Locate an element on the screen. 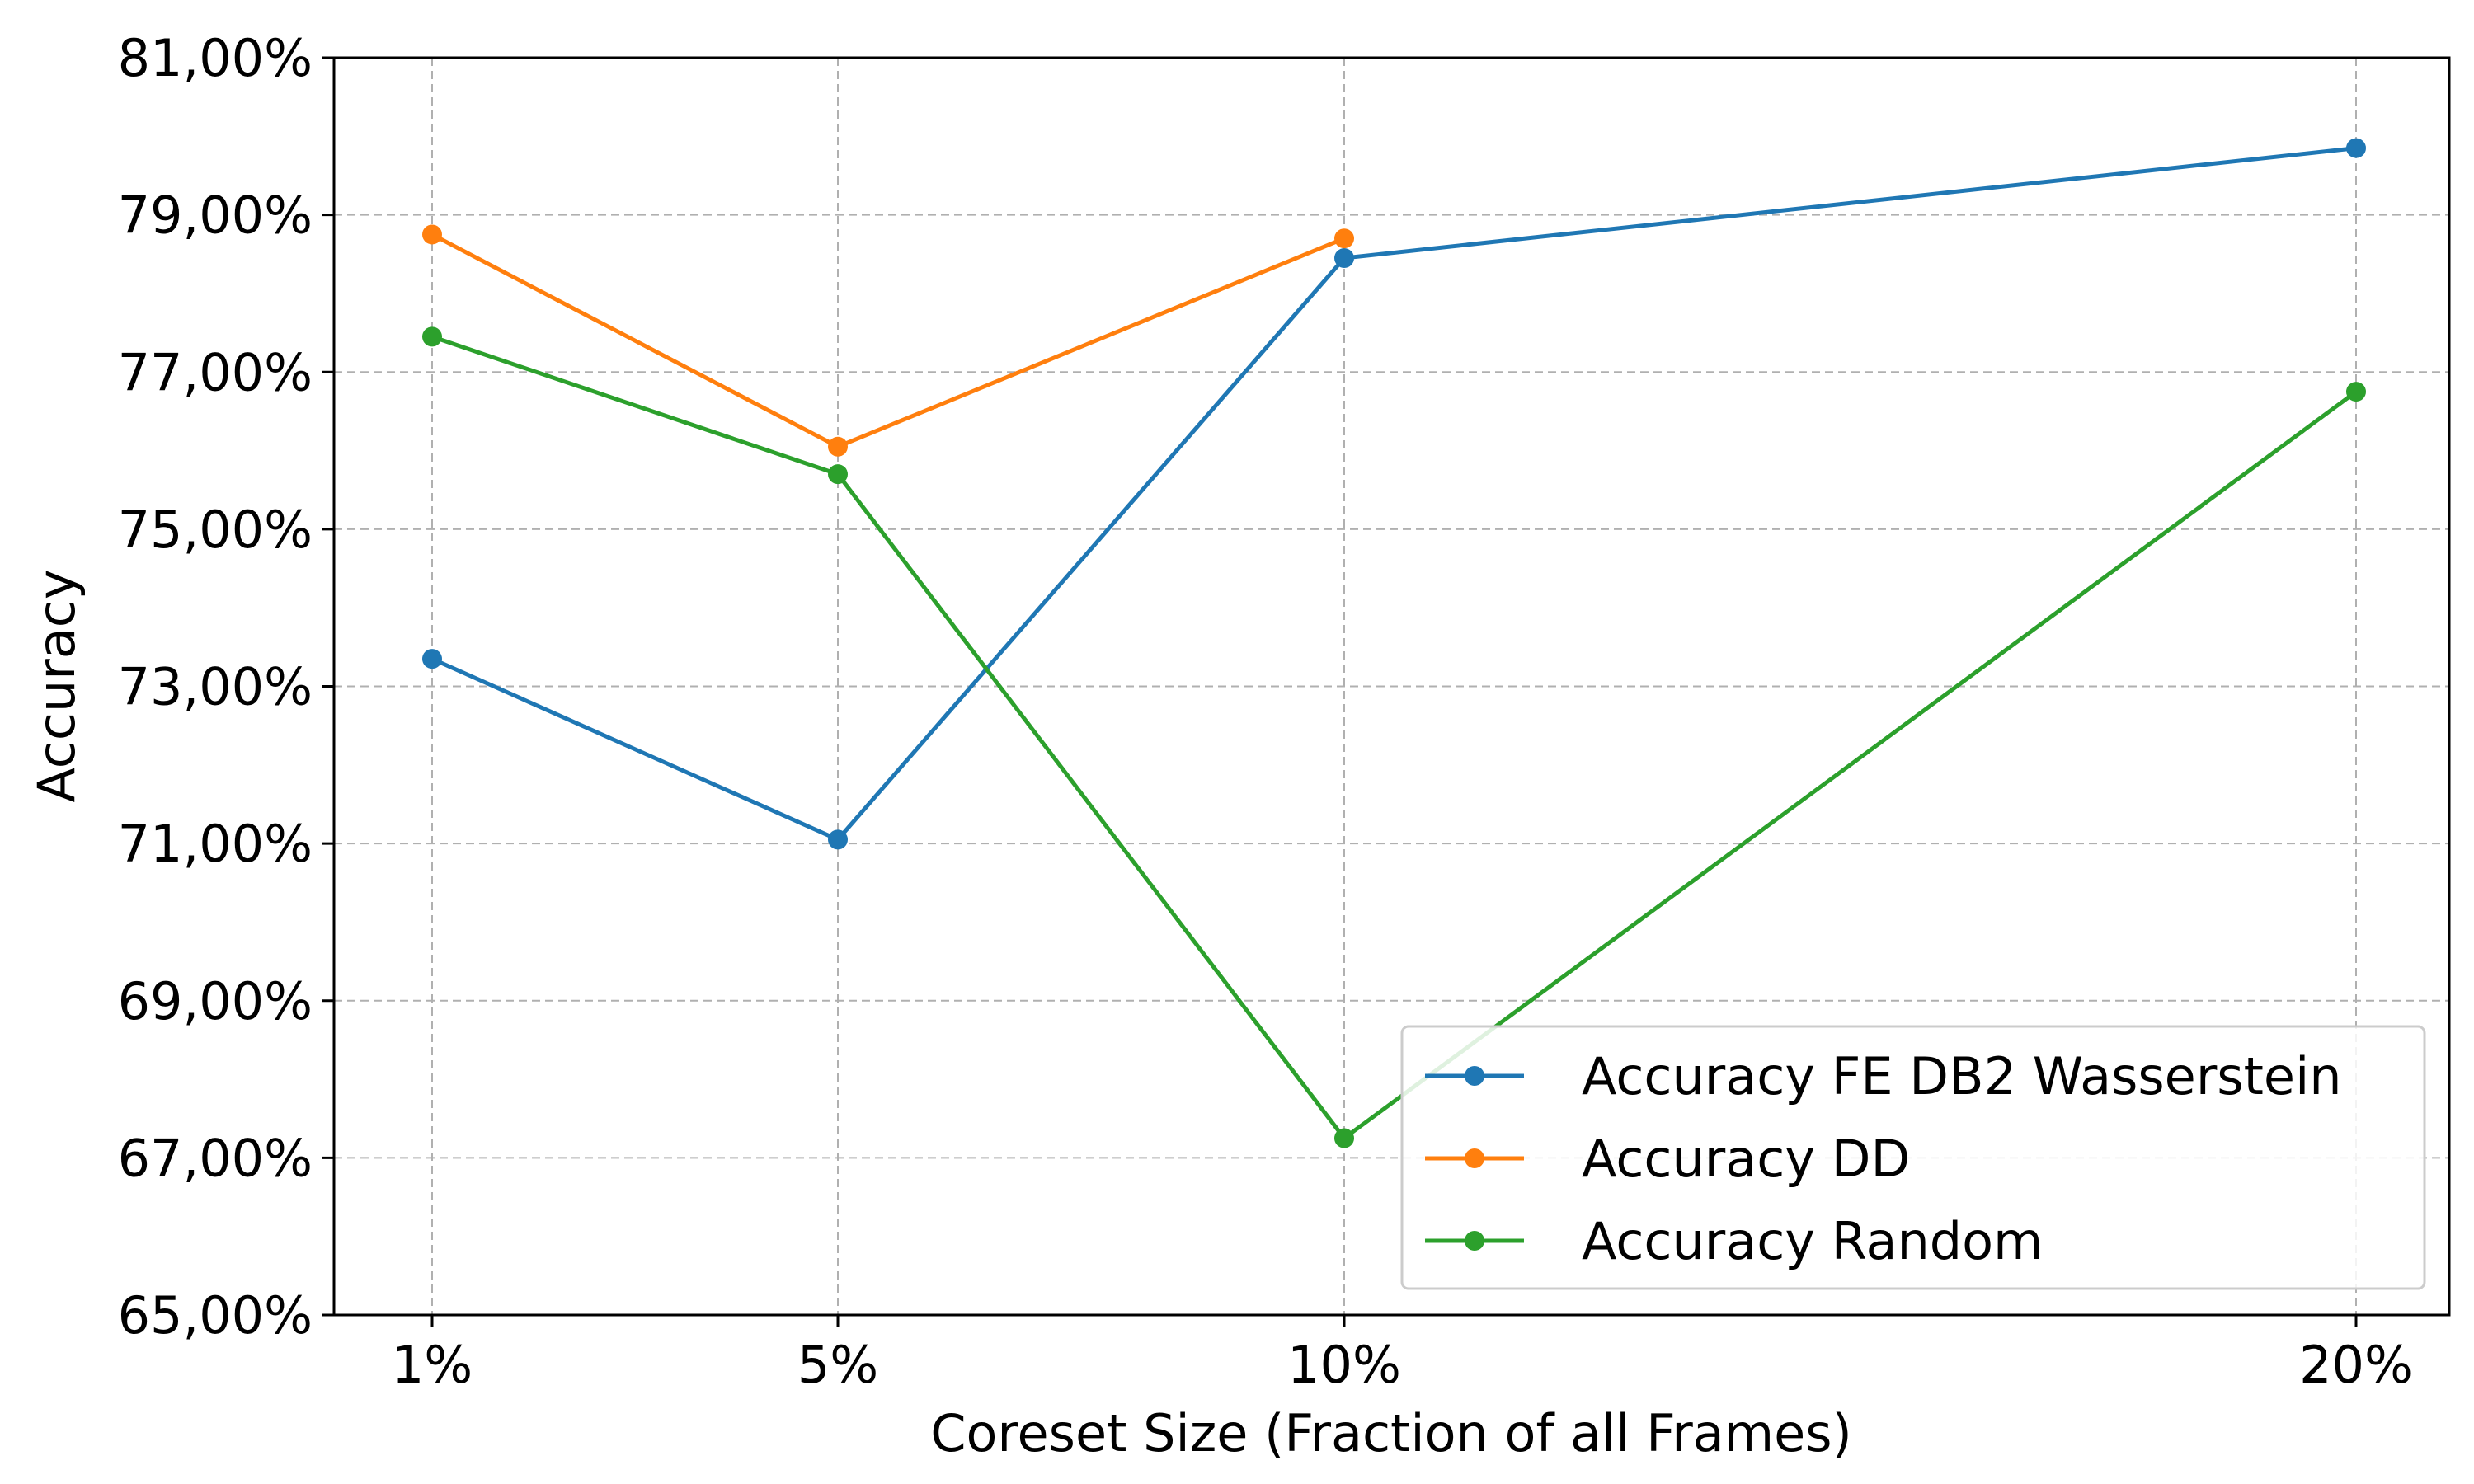 The image size is (2474, 1484). y-tick-label: 79,00% is located at coordinates (215, 216).